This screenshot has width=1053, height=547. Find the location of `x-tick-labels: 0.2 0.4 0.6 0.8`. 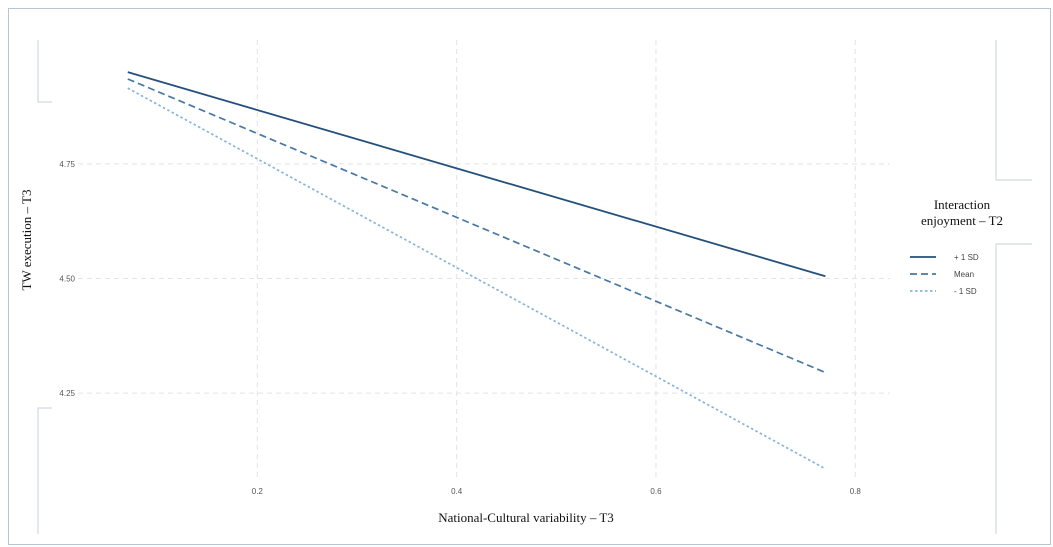

x-tick-labels: 0.2 0.4 0.6 0.8 is located at coordinates (557, 491).